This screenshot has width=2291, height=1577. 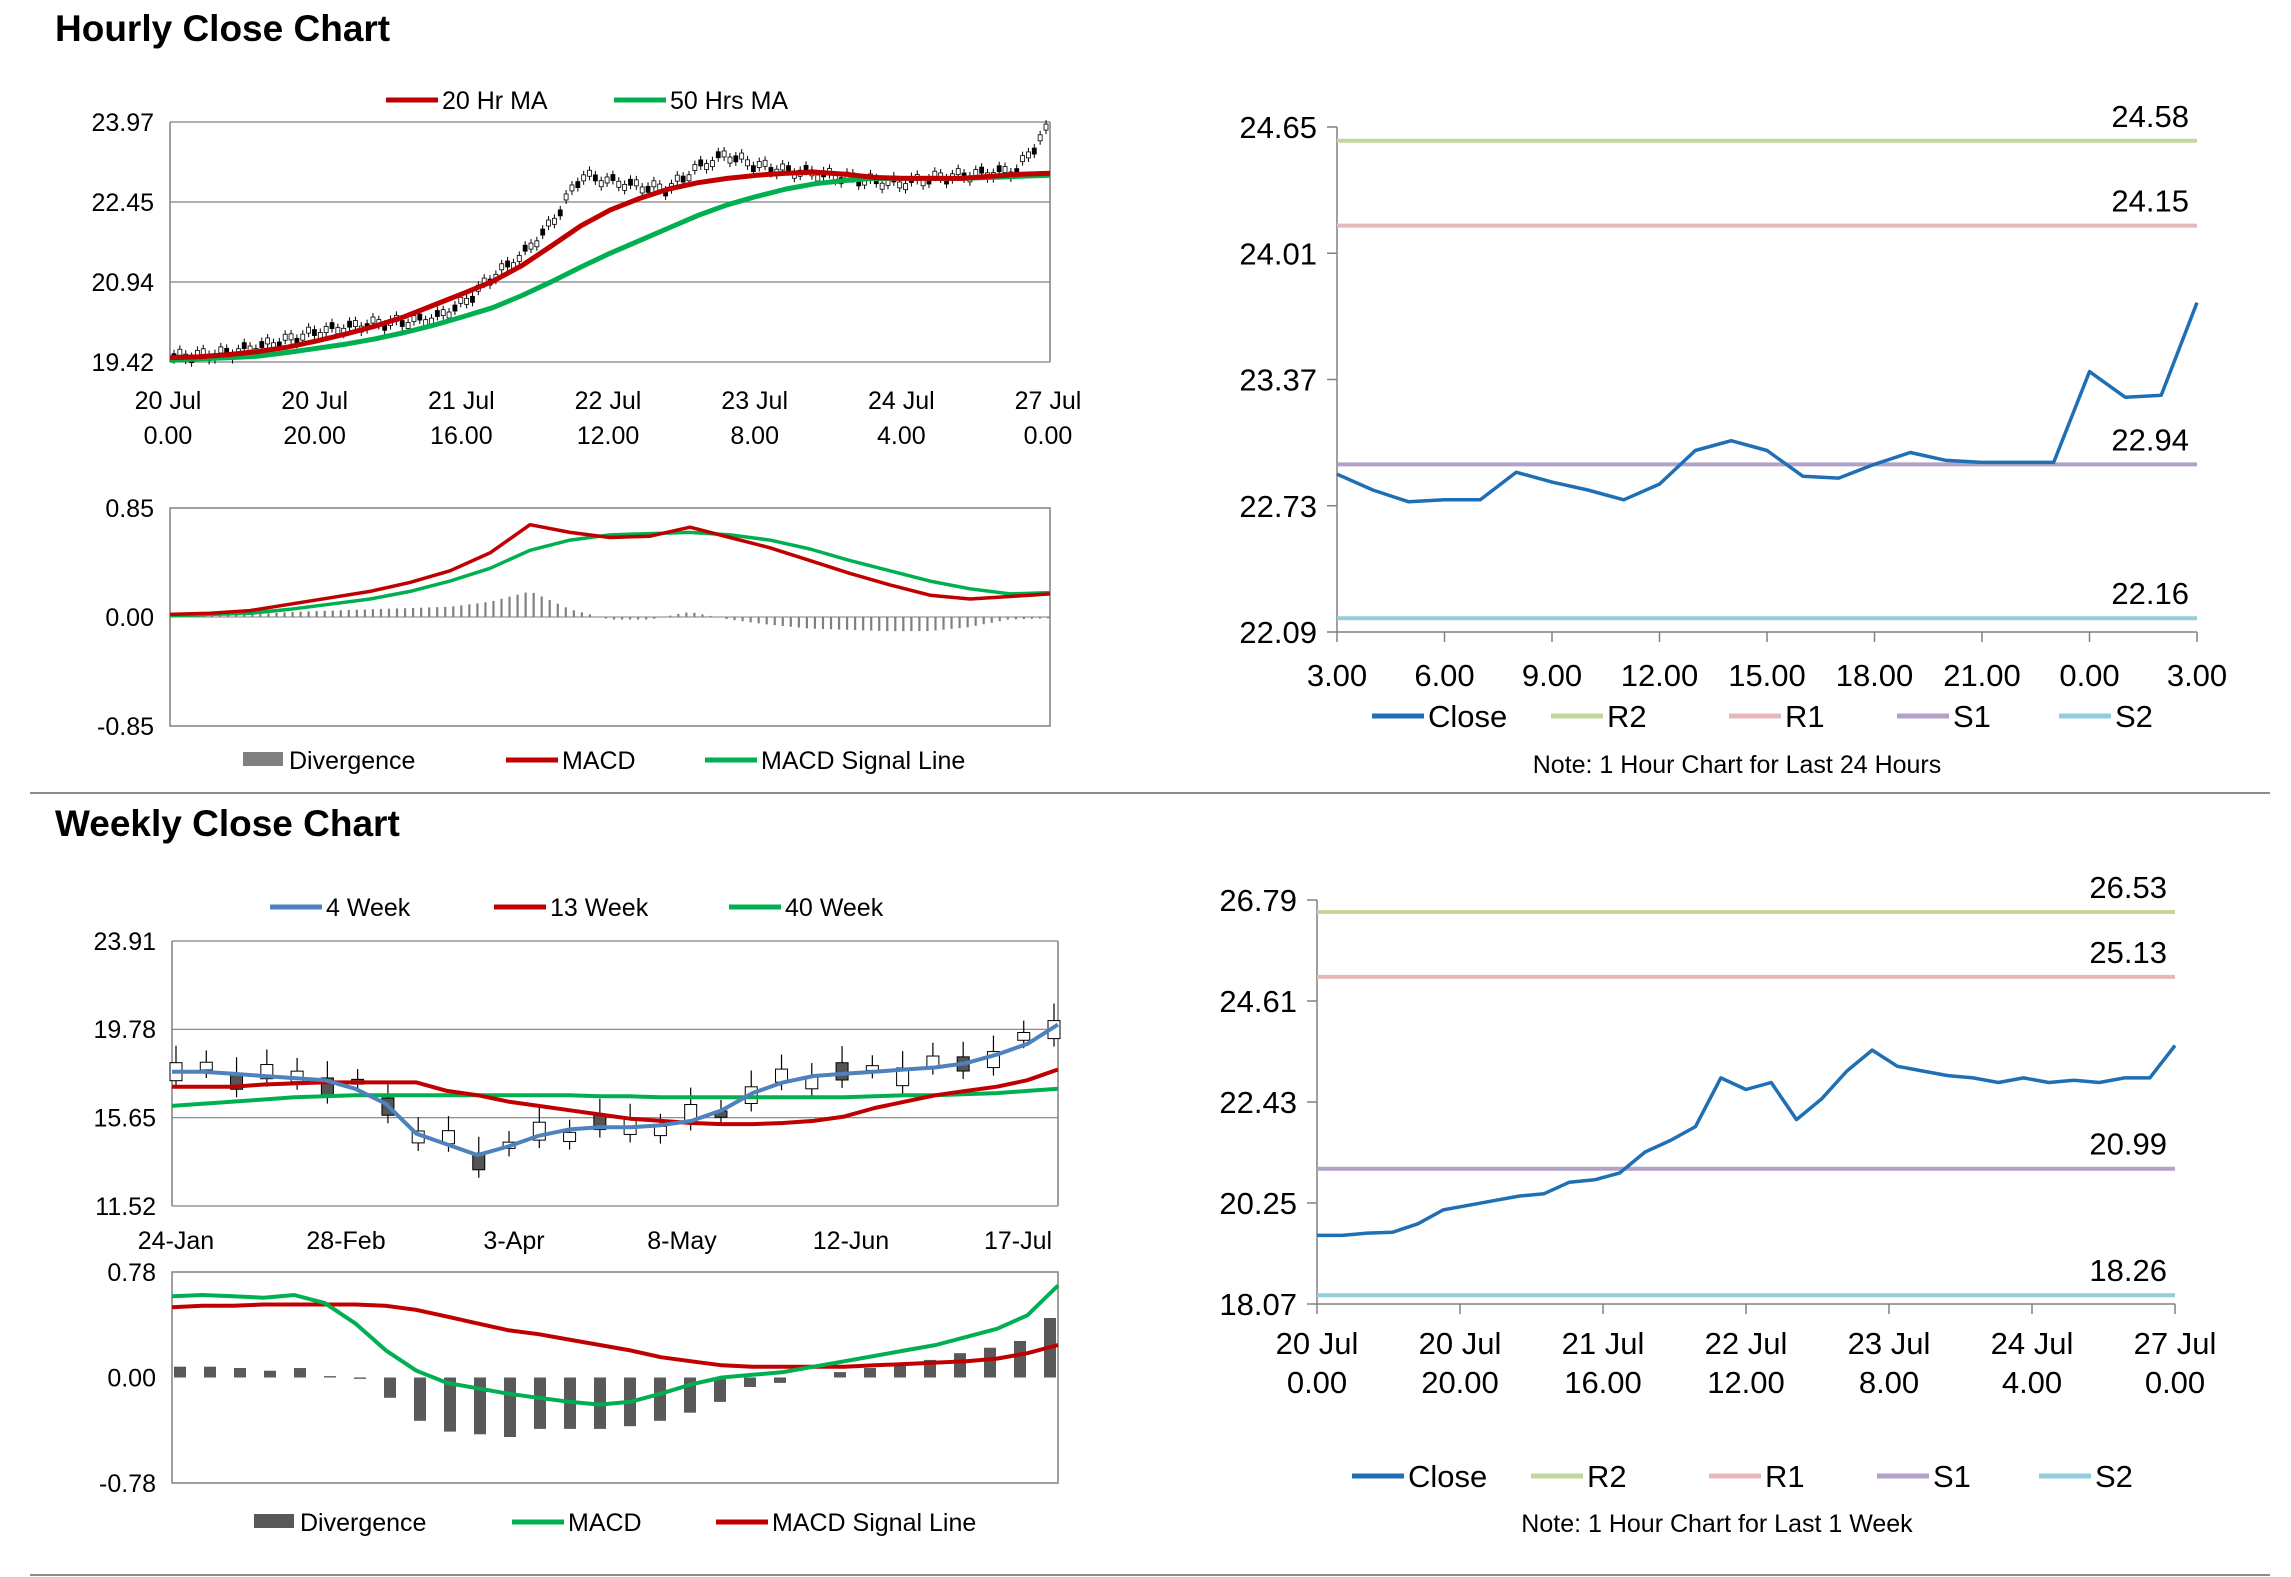 I want to click on hourly-price-ytick: 23.97, so click(x=122, y=123).